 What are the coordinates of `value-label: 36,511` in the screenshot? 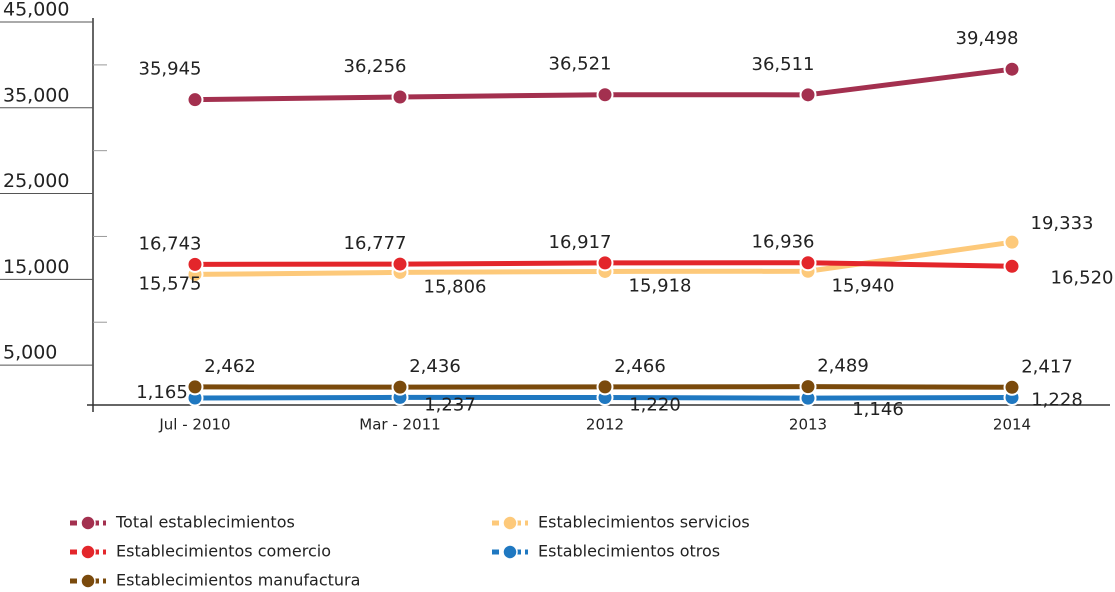 It's located at (783, 64).